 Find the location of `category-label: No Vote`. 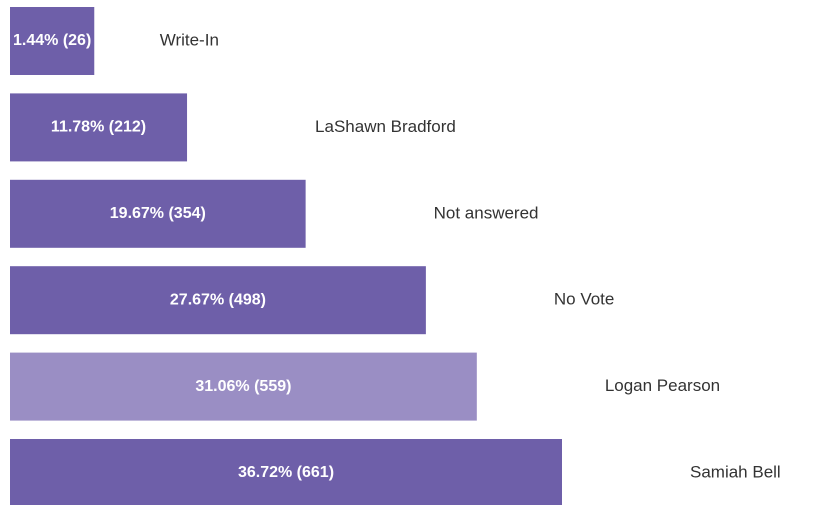

category-label: No Vote is located at coordinates (584, 299).